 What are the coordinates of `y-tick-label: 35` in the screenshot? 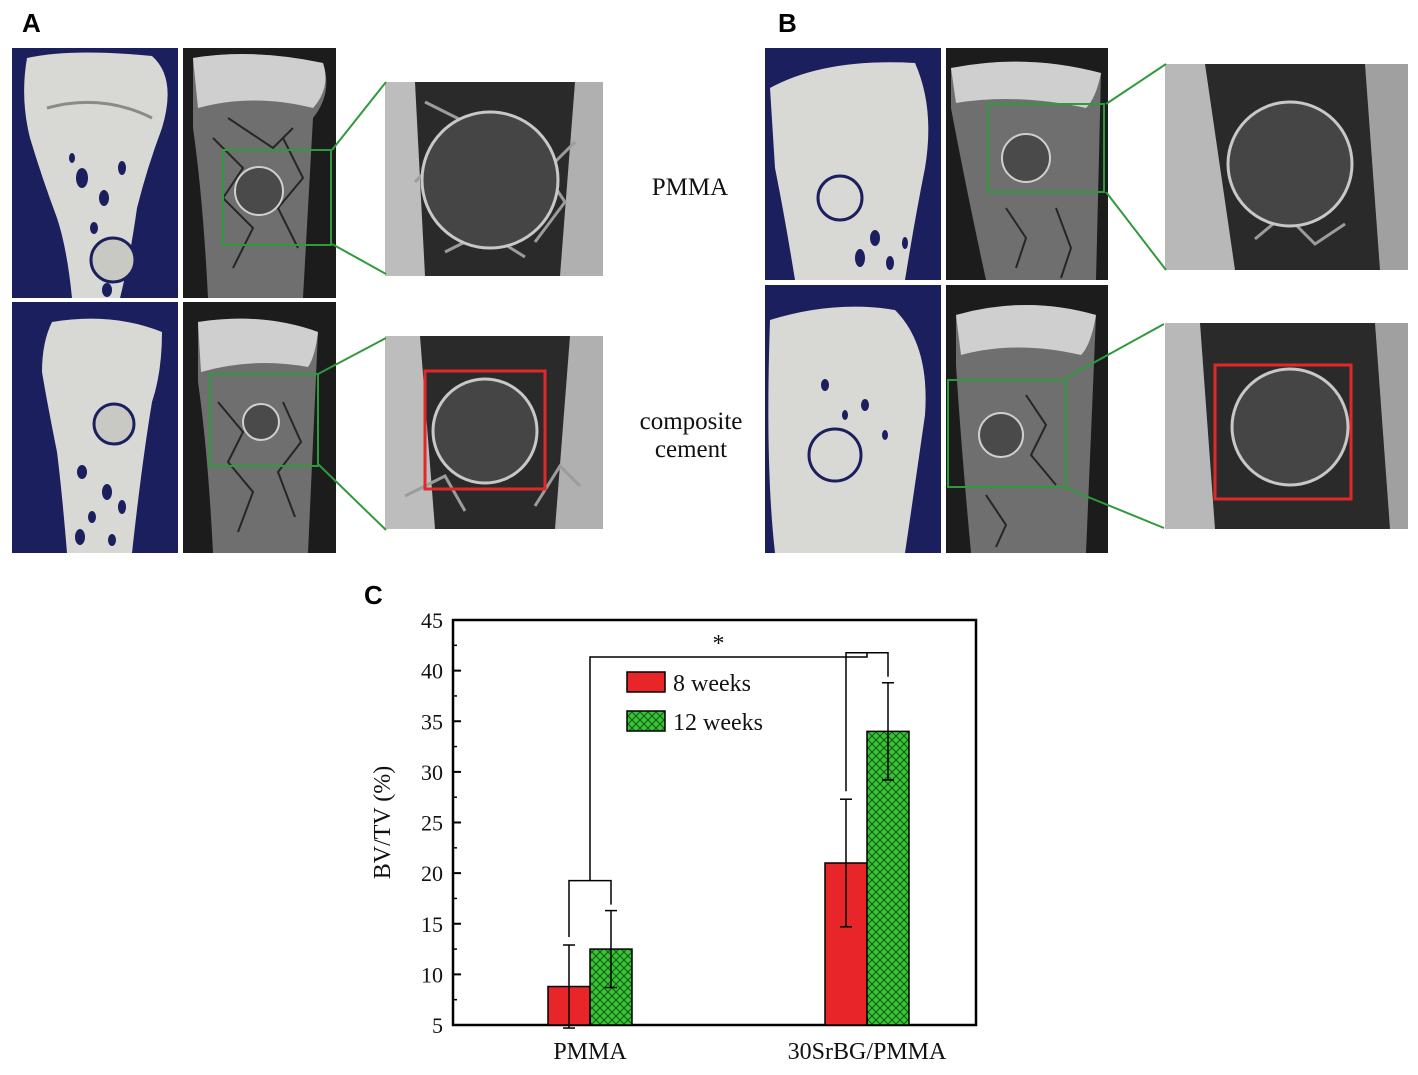 It's located at (432, 721).